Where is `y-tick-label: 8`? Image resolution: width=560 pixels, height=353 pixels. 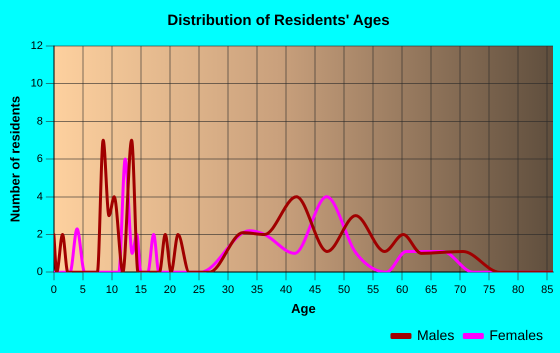
y-tick-label: 8 is located at coordinates (39, 121).